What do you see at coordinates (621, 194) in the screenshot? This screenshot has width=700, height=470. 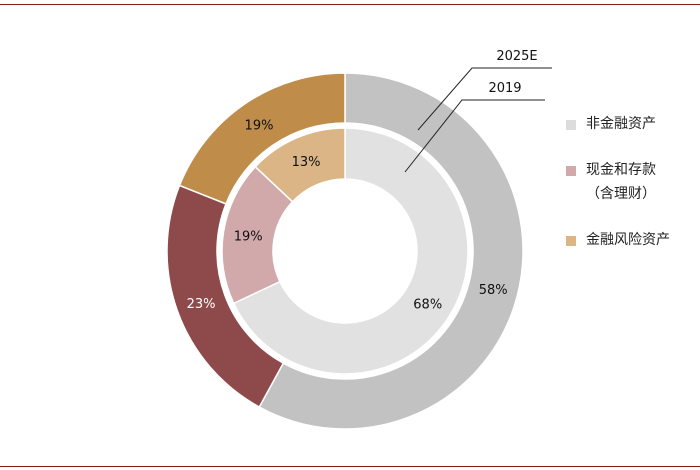 I see `legend-label-cash-deposits-note: （含理财）` at bounding box center [621, 194].